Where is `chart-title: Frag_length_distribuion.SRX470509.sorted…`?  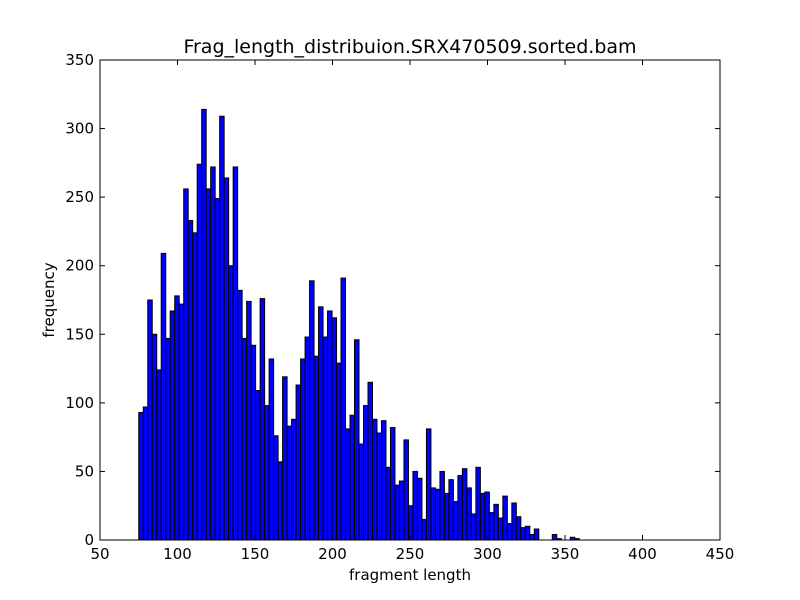
chart-title: Frag_length_distribuion.SRX470509.sorted… is located at coordinates (409, 47).